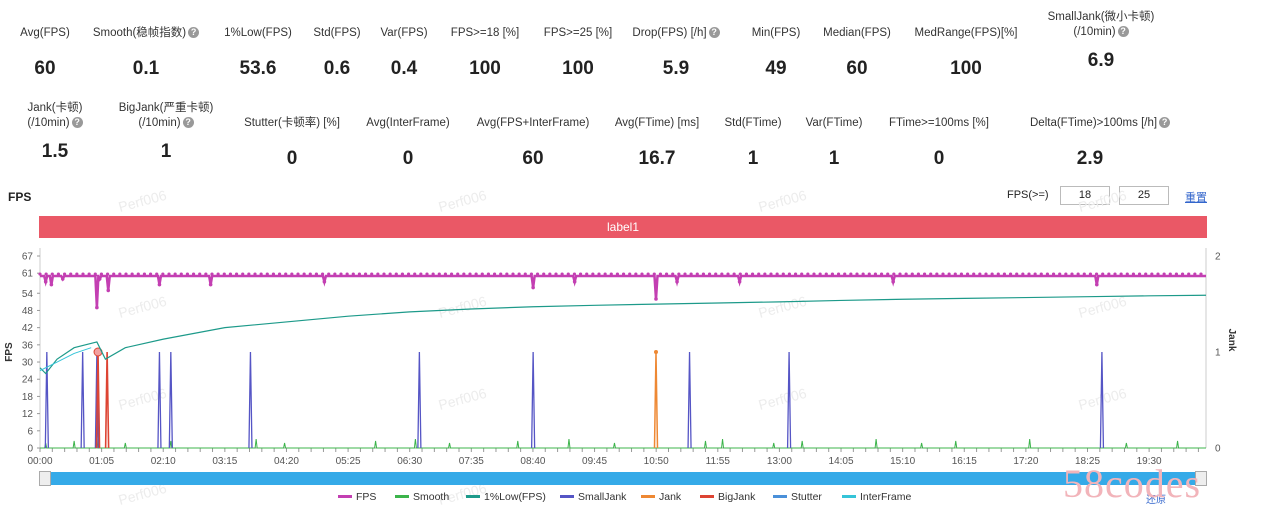 Image resolution: width=1262 pixels, height=513 pixels. What do you see at coordinates (107, 400) in the screenshot?
I see `bigjank-spike` at bounding box center [107, 400].